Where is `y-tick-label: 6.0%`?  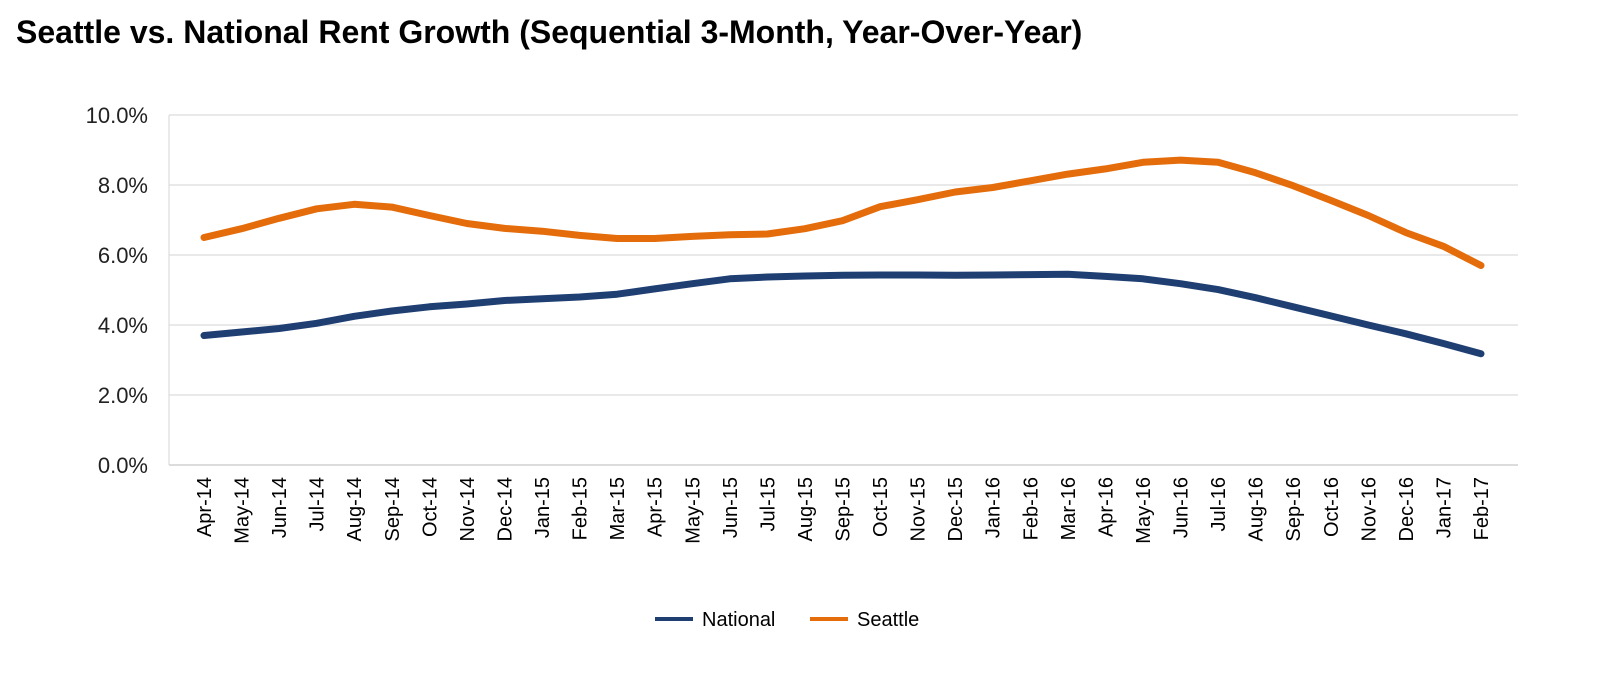 y-tick-label: 6.0% is located at coordinates (123, 255).